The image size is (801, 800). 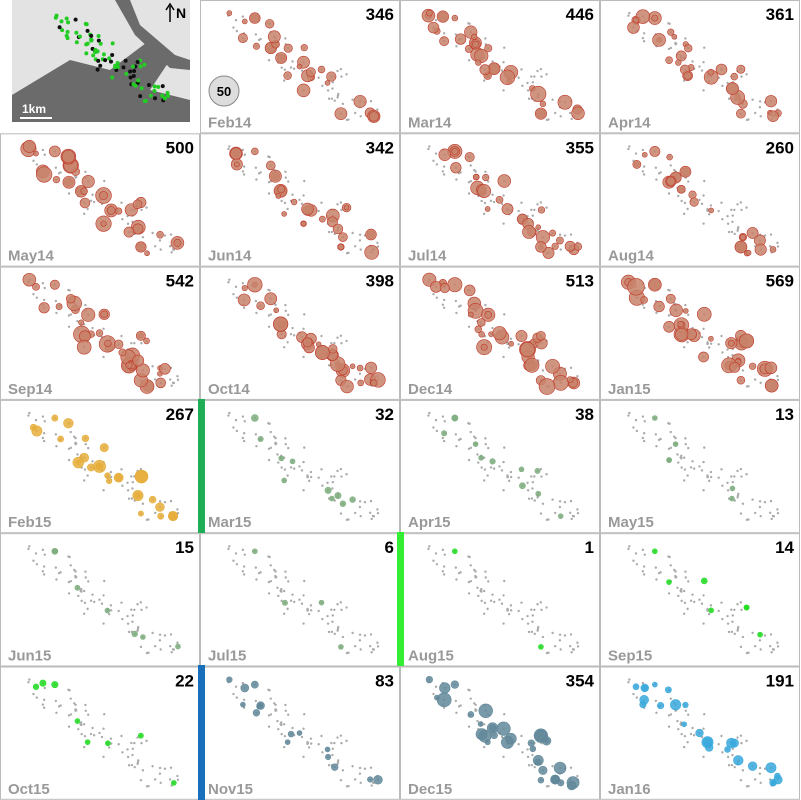 I want to click on panel-count: 354, so click(x=580, y=681).